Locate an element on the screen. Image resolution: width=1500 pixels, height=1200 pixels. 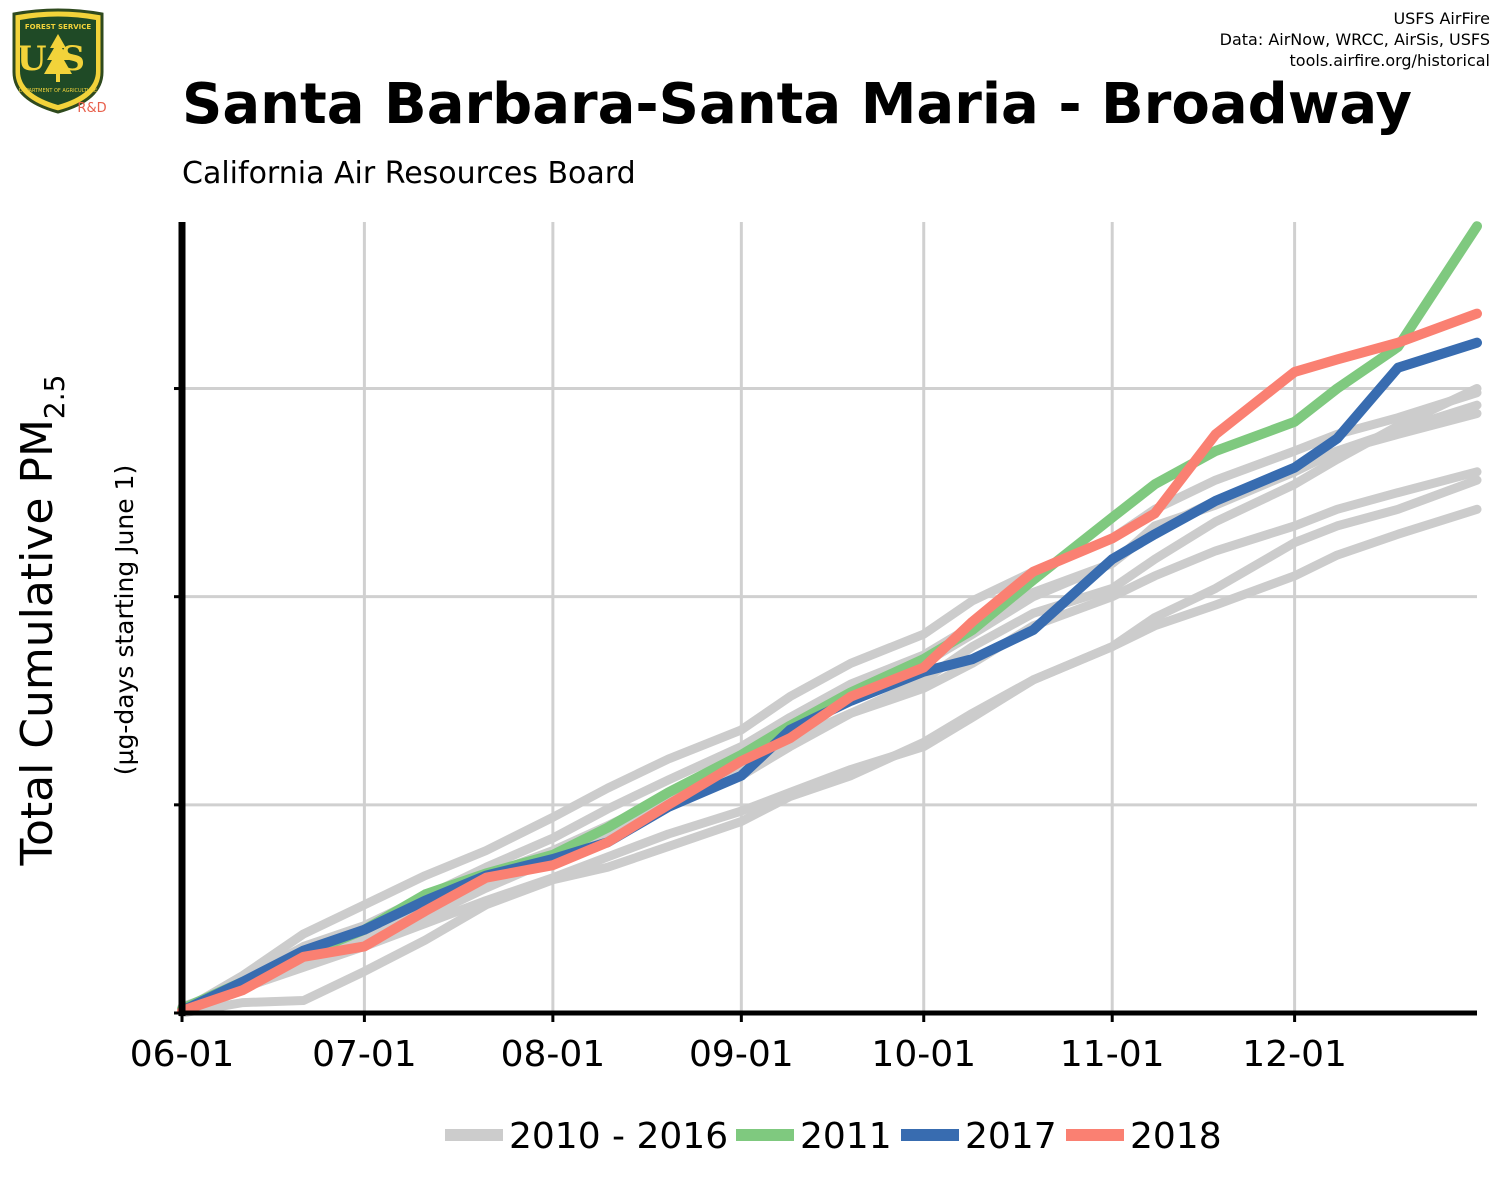
x-tick-label-6: 12-01 is located at coordinates (1294, 1054).